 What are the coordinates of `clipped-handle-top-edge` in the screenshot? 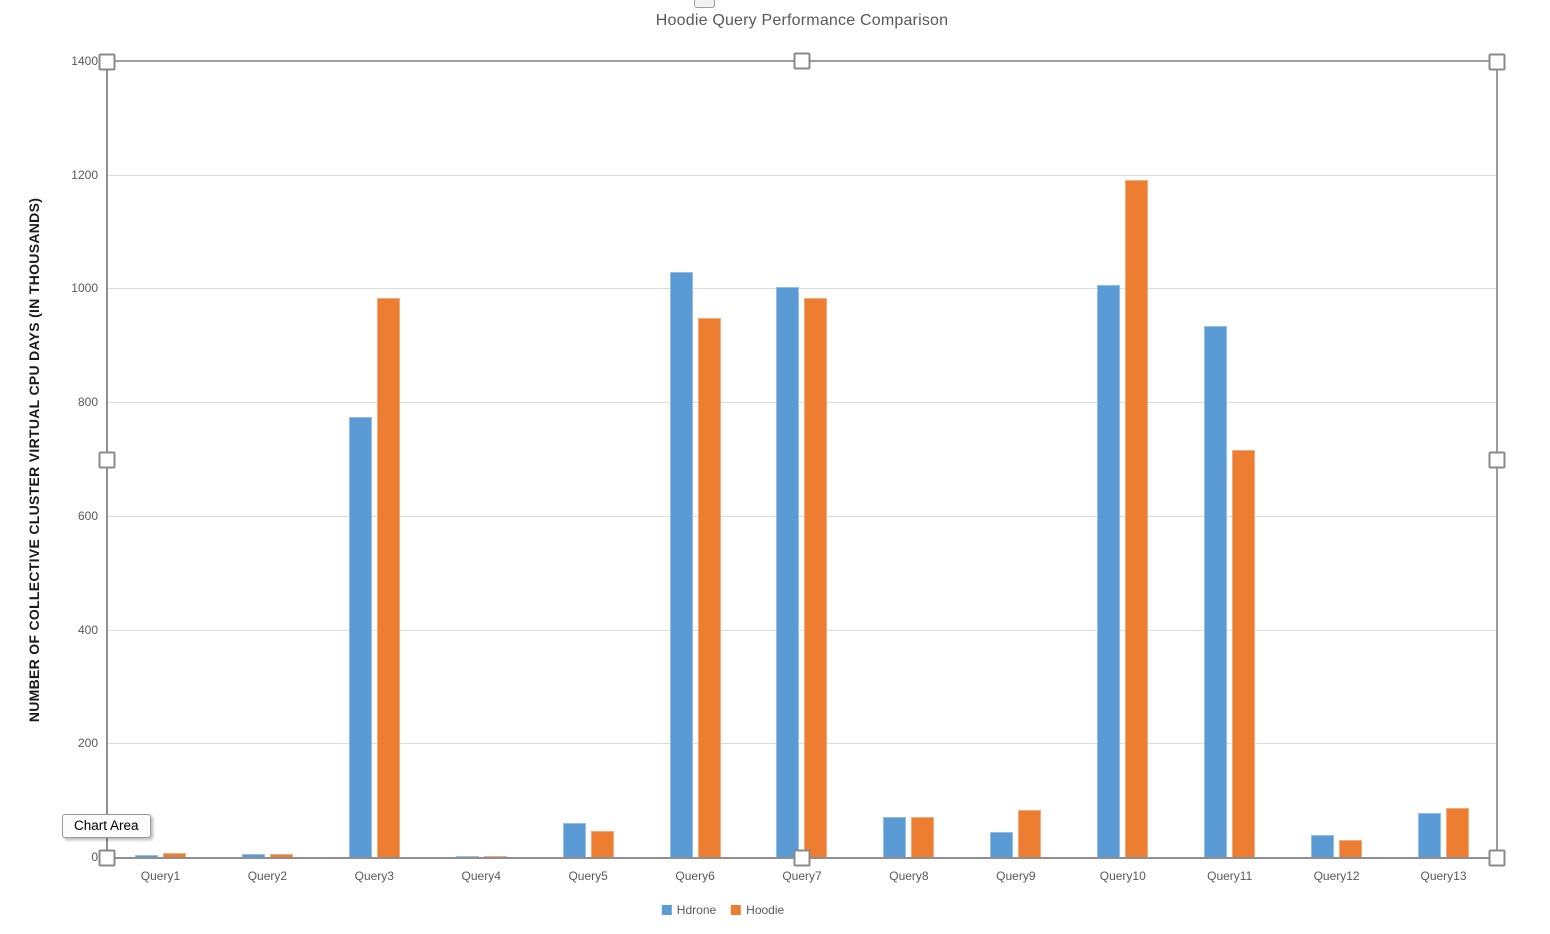 It's located at (704, 4).